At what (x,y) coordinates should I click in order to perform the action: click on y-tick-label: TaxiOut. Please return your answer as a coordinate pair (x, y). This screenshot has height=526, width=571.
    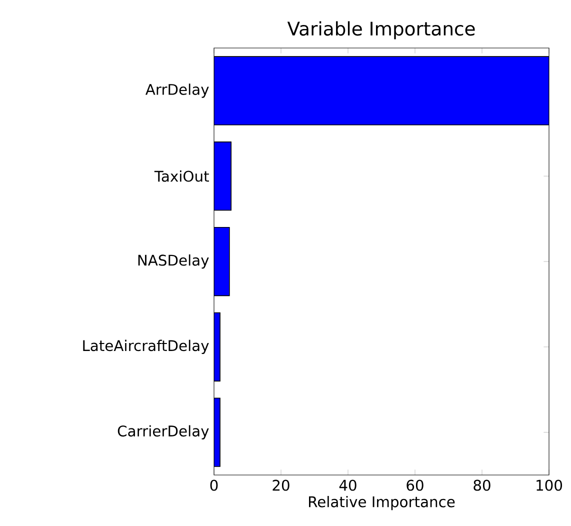
    Looking at the image, I should click on (181, 176).